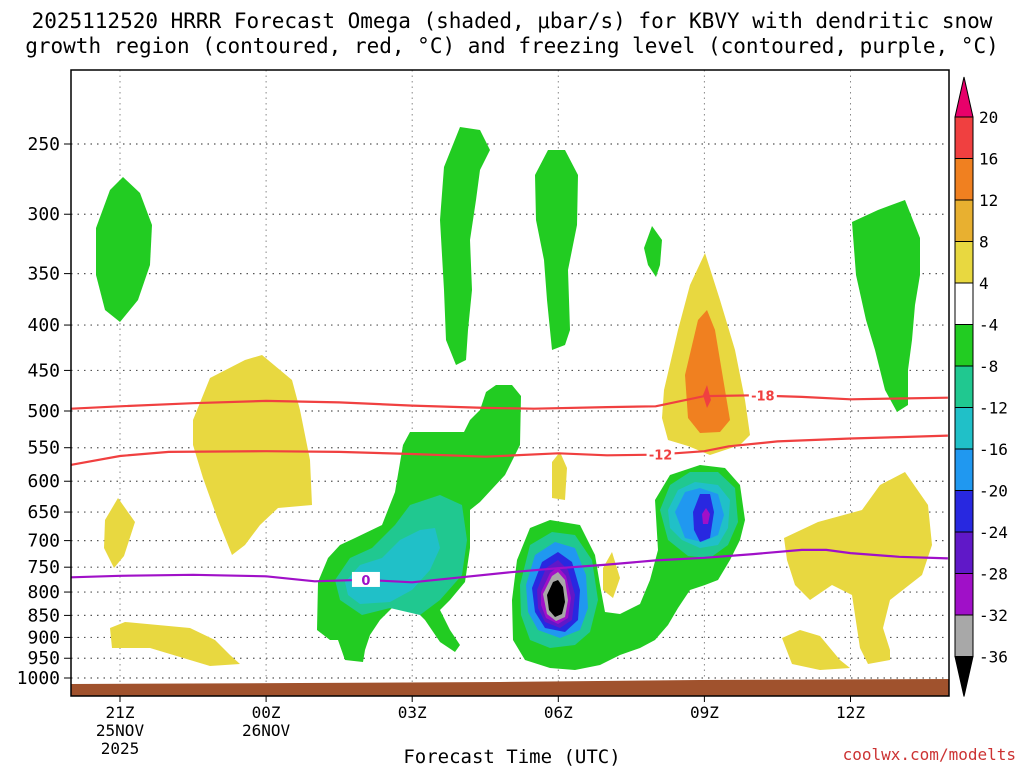 Image resolution: width=1024 pixels, height=768 pixels. What do you see at coordinates (43, 144) in the screenshot?
I see `y-tick-label: 250` at bounding box center [43, 144].